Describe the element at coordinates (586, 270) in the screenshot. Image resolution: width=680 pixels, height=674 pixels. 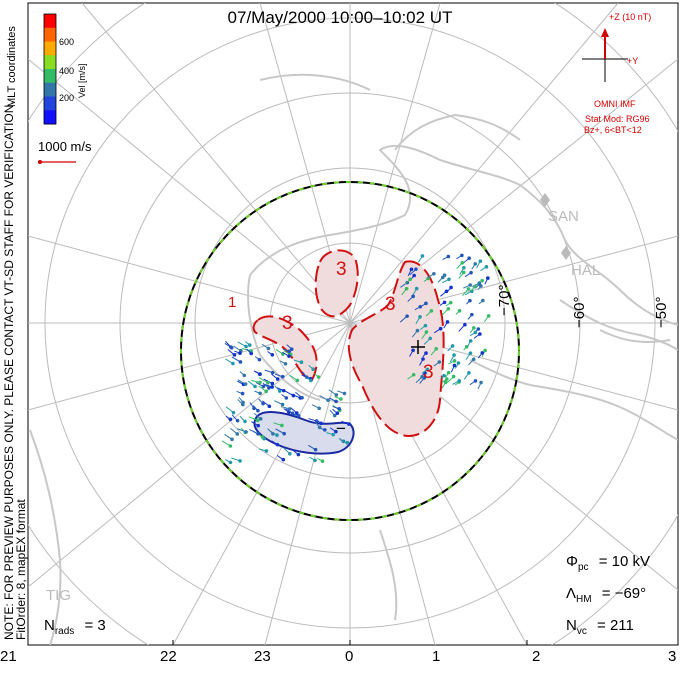
I see `station-label-hal: HAL` at that location.